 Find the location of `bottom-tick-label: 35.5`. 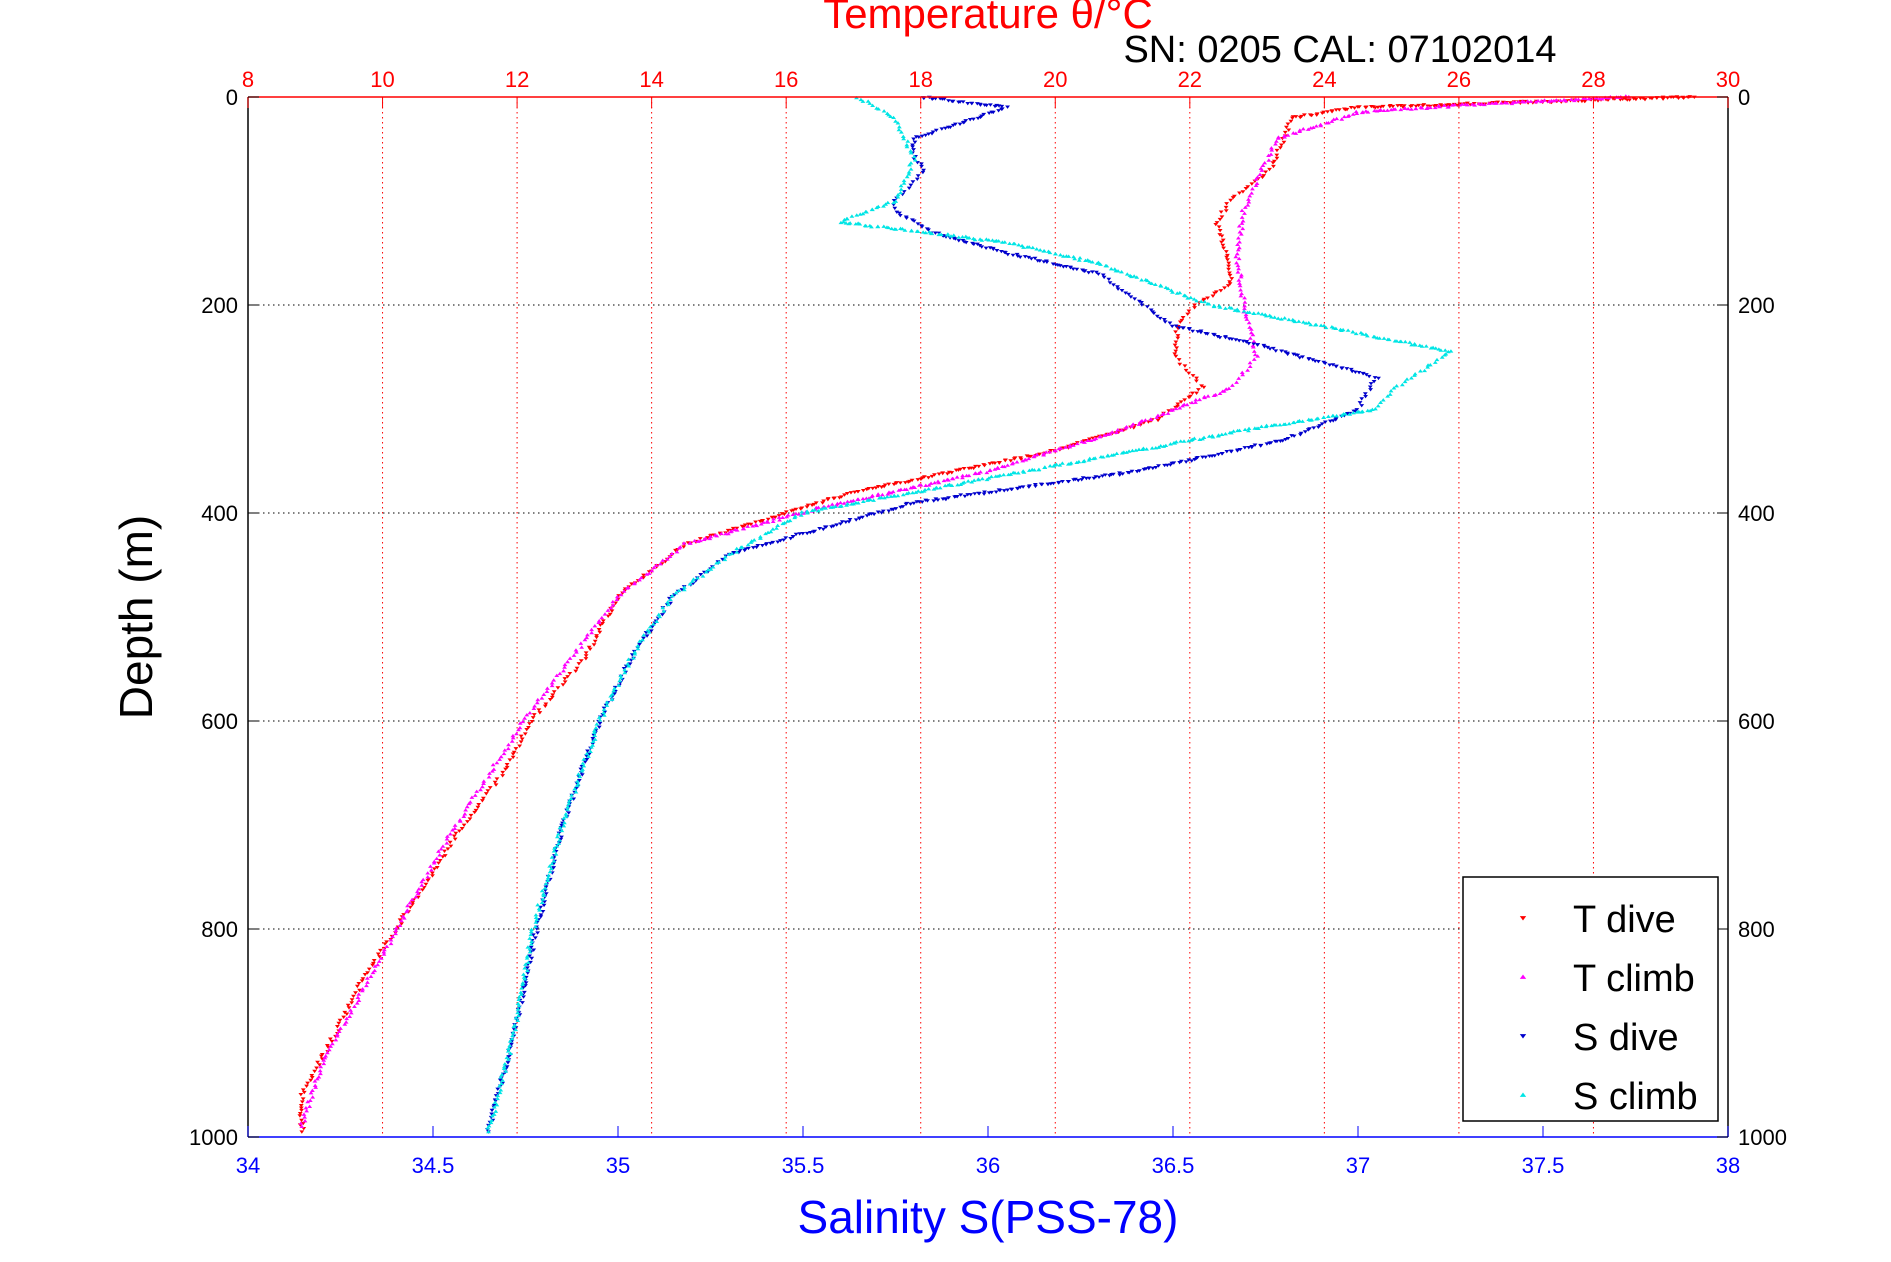

bottom-tick-label: 35.5 is located at coordinates (803, 1165).